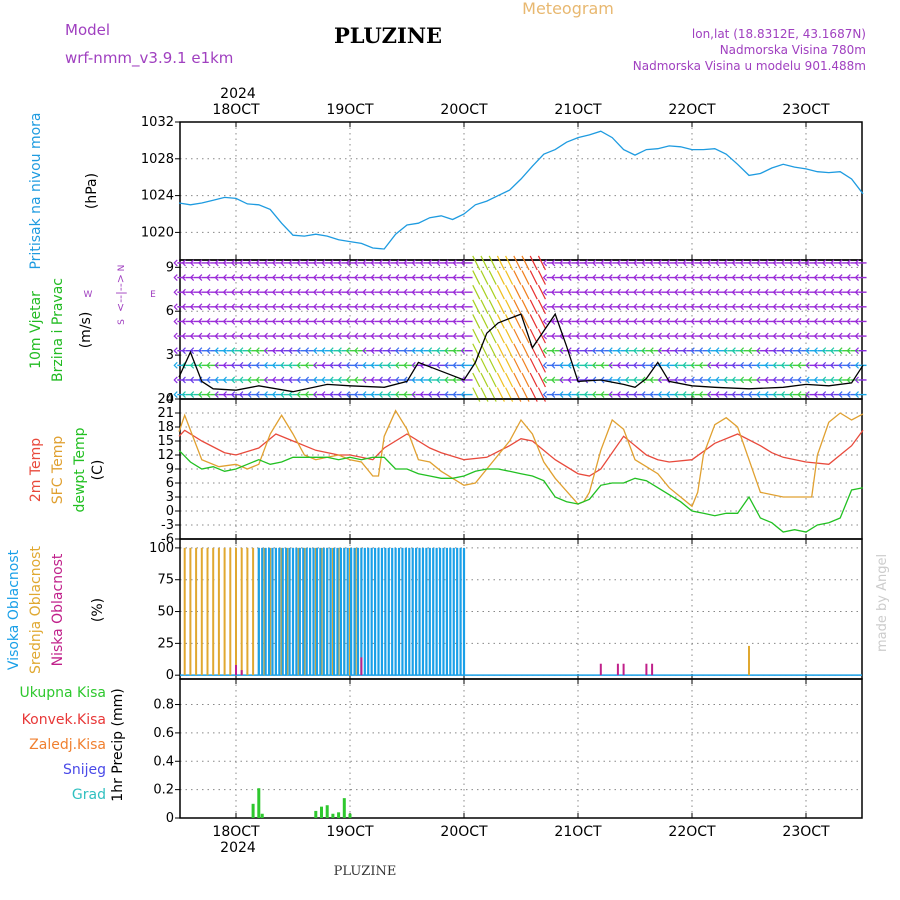 Image resolution: width=900 pixels, height=900 pixels. What do you see at coordinates (165, 413) in the screenshot?
I see `y-tick-label: 21` at bounding box center [165, 413].